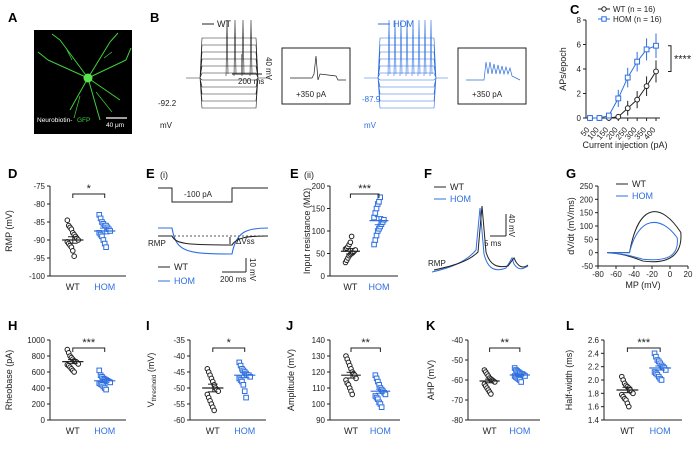 This screenshot has height=452, width=700. What do you see at coordinates (481, 238) in the screenshot?
I see `f-wt-ap-trace` at bounding box center [481, 238].